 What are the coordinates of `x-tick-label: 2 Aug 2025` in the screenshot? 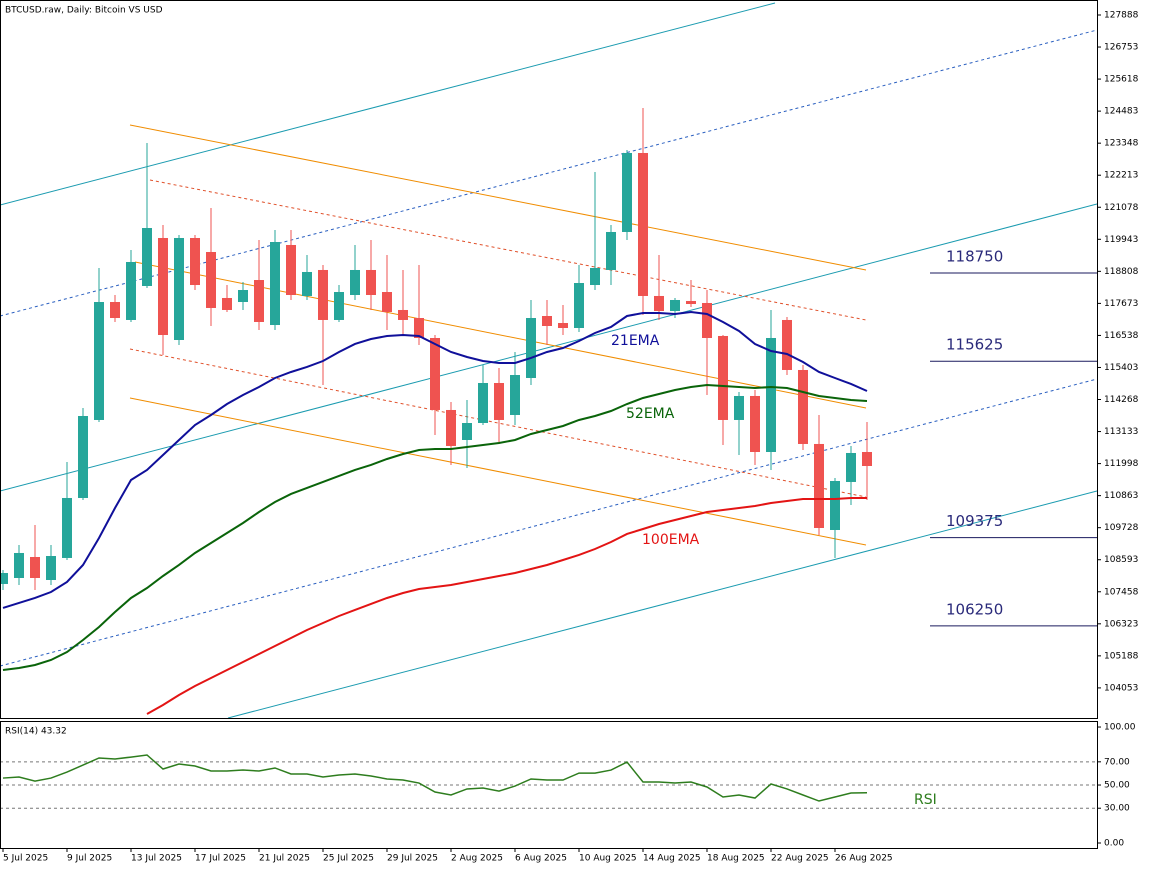 It's located at (477, 859).